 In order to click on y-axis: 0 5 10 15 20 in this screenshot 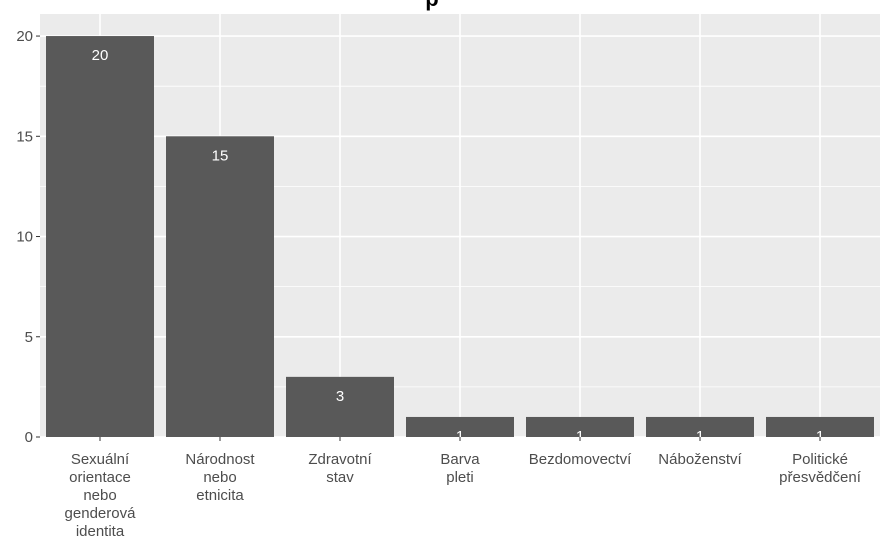, I will do `click(28, 237)`.